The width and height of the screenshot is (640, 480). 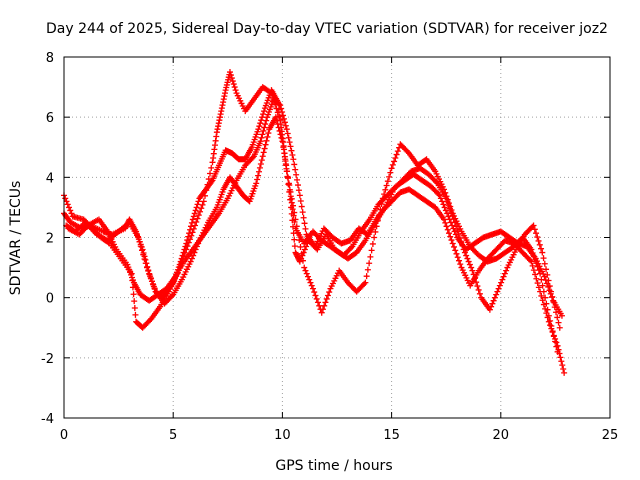 I want to click on x-axis-title: GPS time / hours, so click(x=333, y=466).